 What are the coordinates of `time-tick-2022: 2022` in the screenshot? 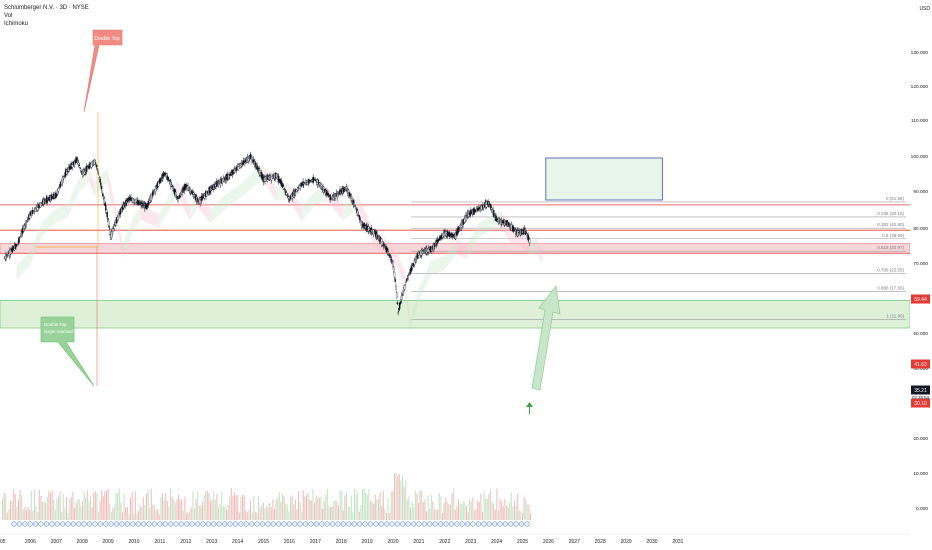 It's located at (444, 542).